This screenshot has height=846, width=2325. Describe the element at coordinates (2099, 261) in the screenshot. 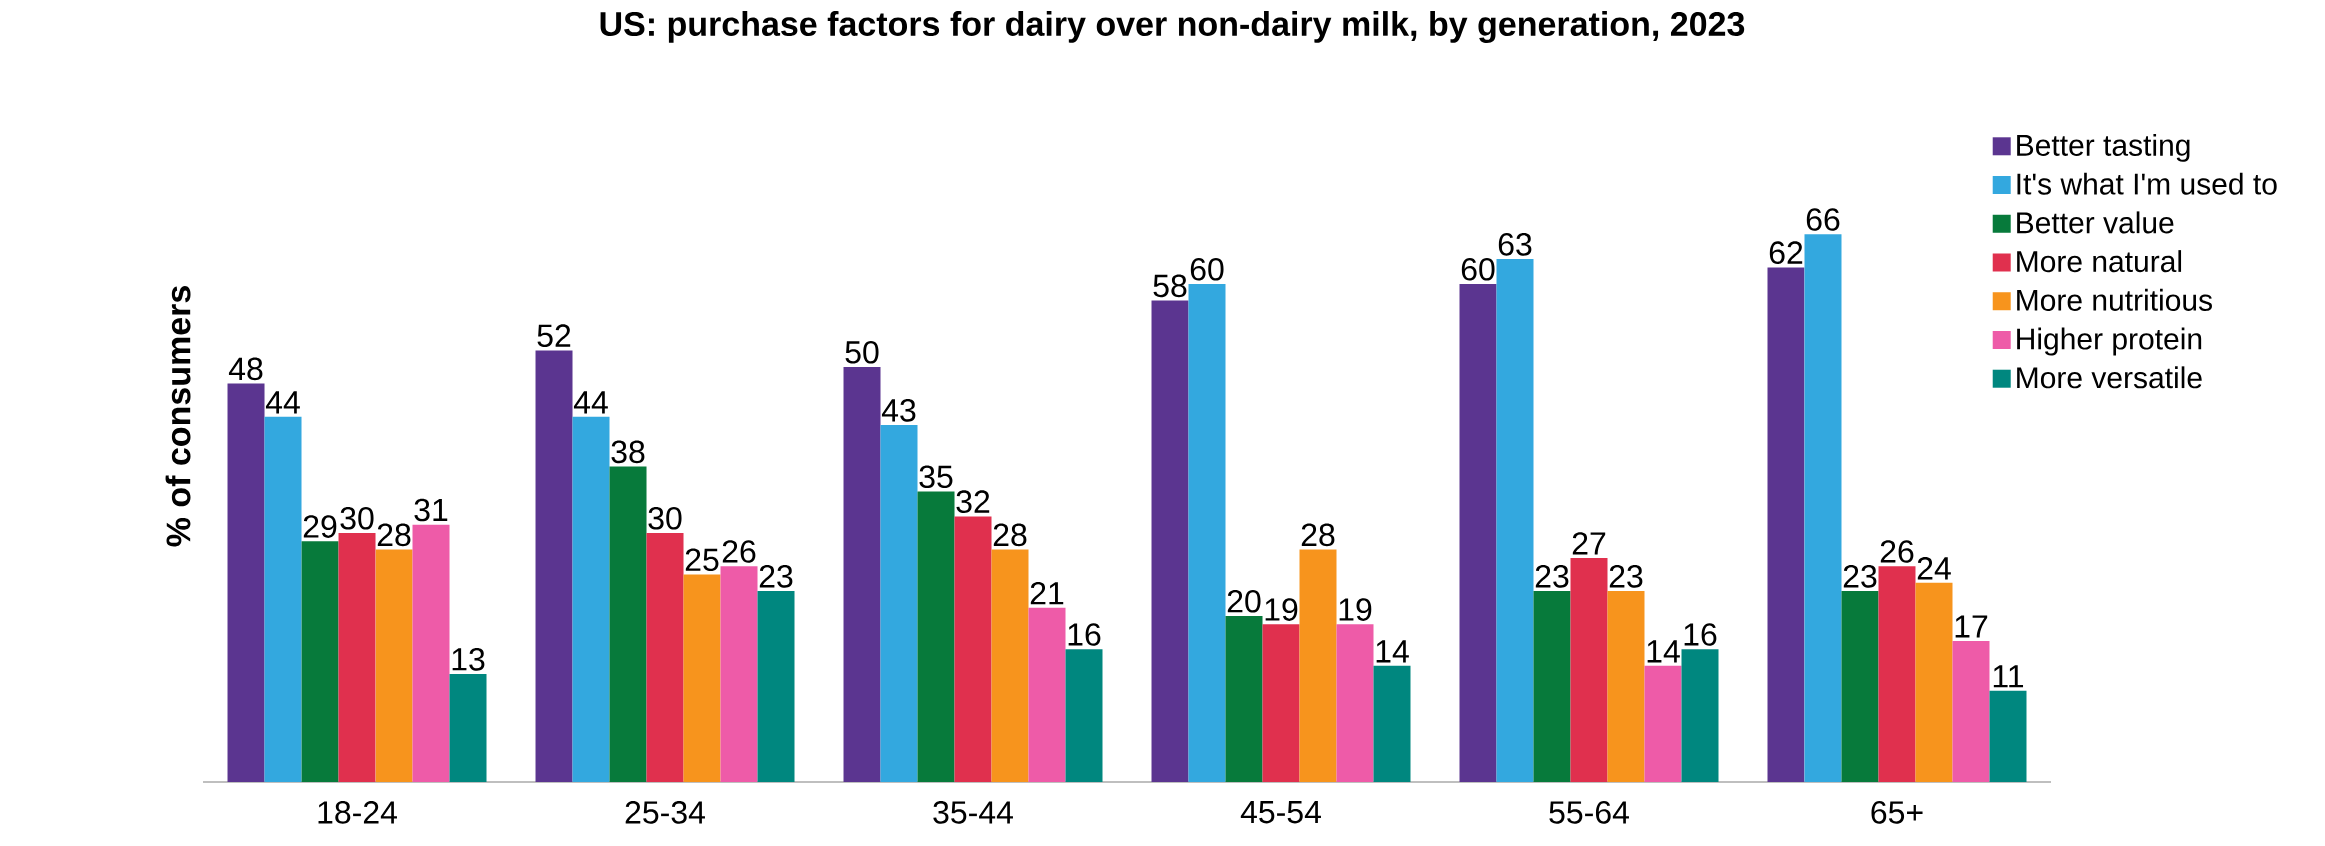

I see `legend-label: More natural` at that location.